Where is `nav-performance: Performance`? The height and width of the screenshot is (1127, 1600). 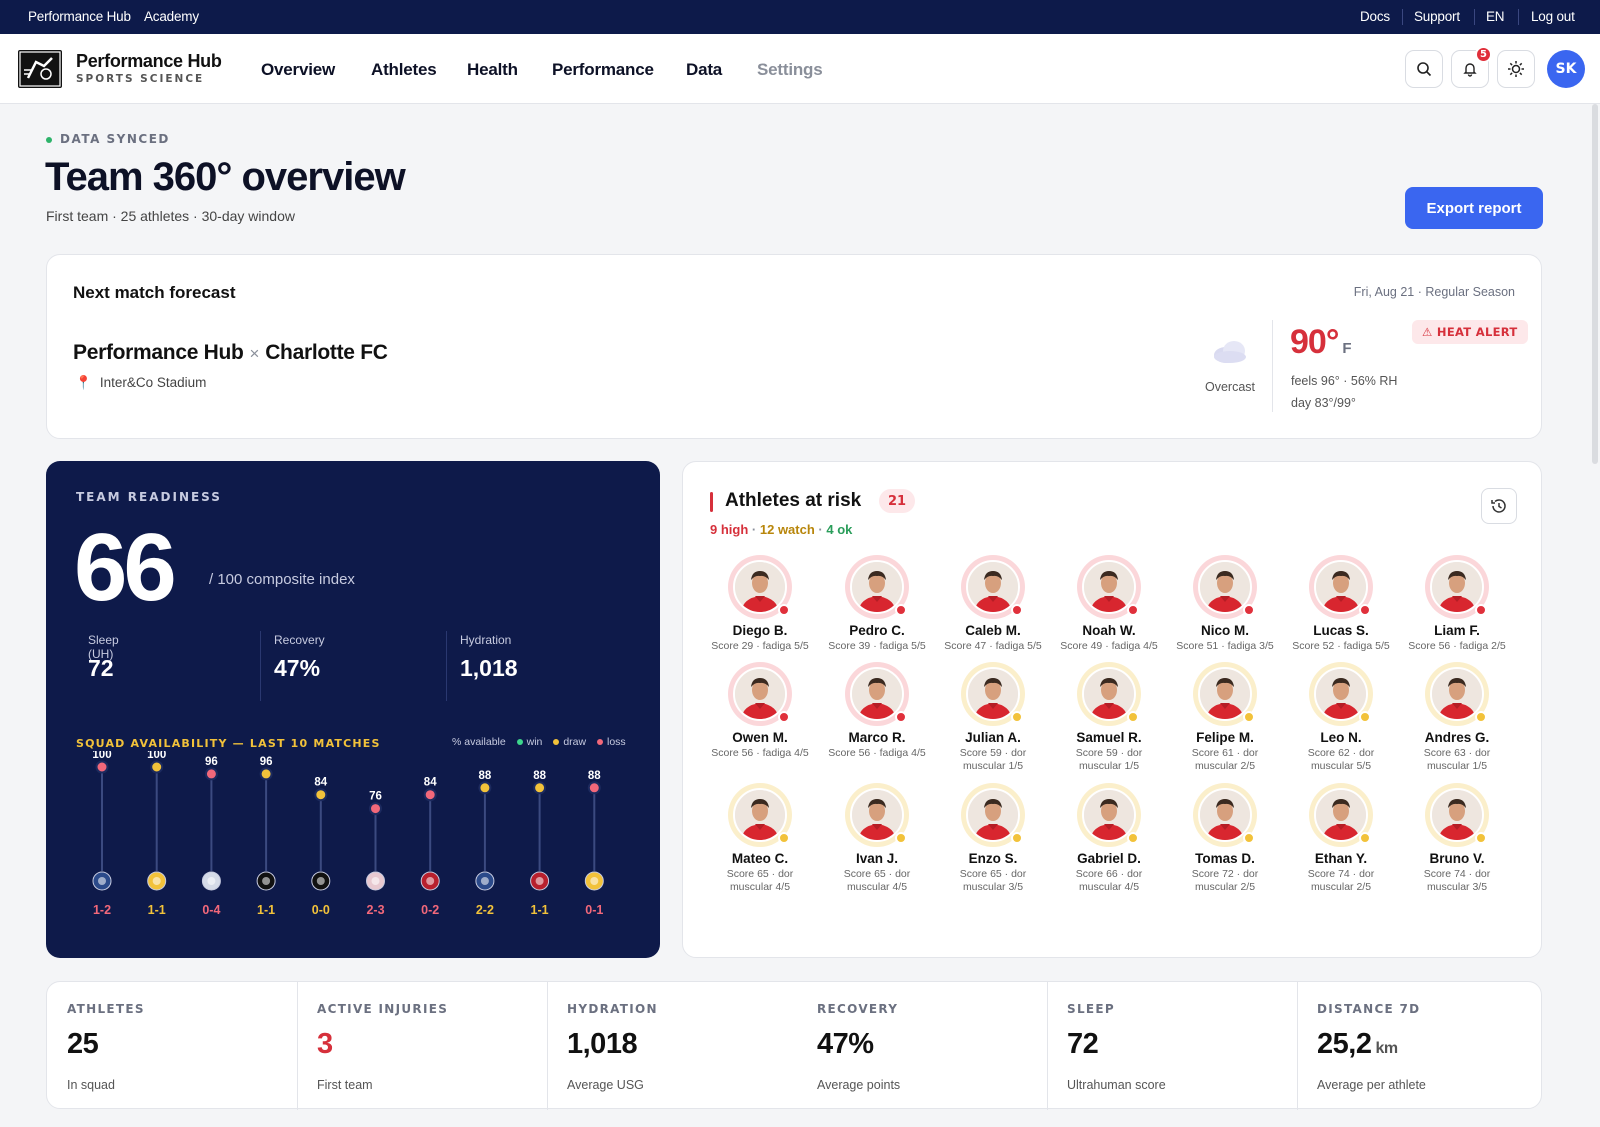
nav-performance: Performance is located at coordinates (603, 69).